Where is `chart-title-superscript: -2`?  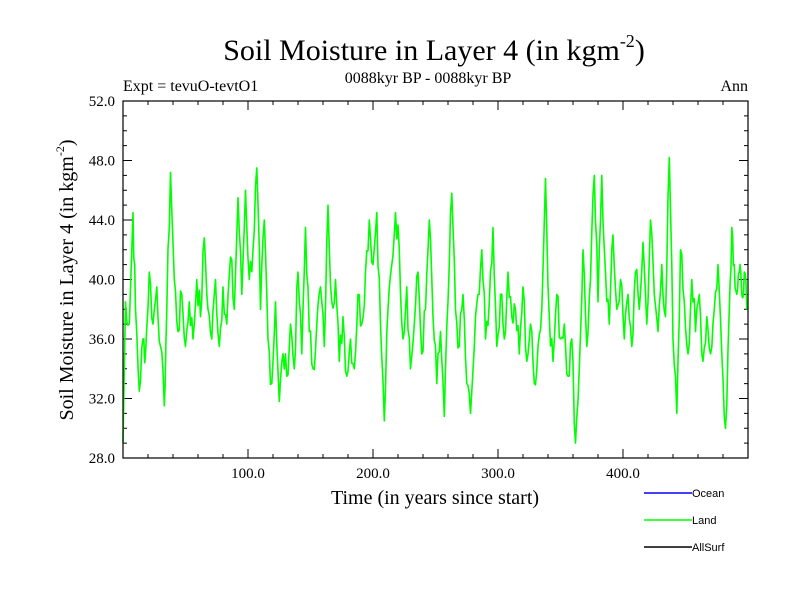 chart-title-superscript: -2 is located at coordinates (627, 41).